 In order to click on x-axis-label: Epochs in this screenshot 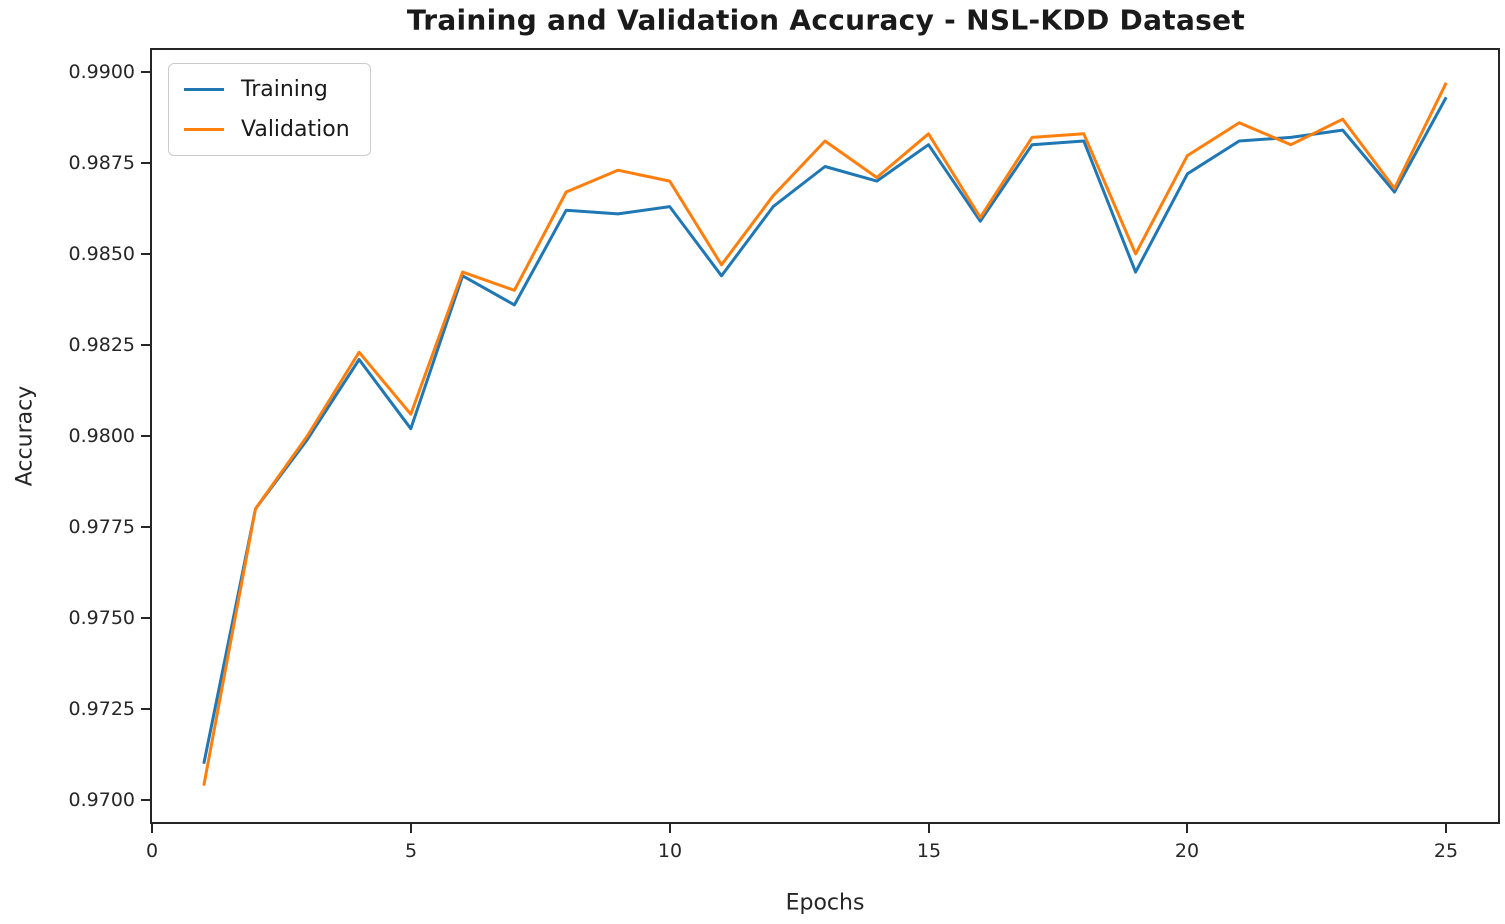, I will do `click(825, 903)`.